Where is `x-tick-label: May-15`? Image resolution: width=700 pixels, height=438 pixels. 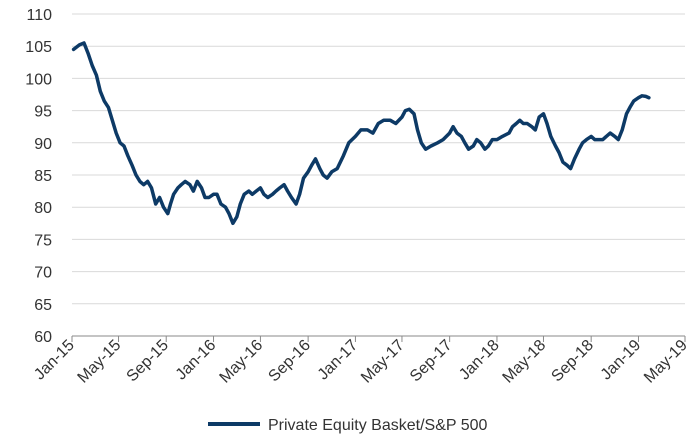 x-tick-label: May-15 is located at coordinates (100, 362).